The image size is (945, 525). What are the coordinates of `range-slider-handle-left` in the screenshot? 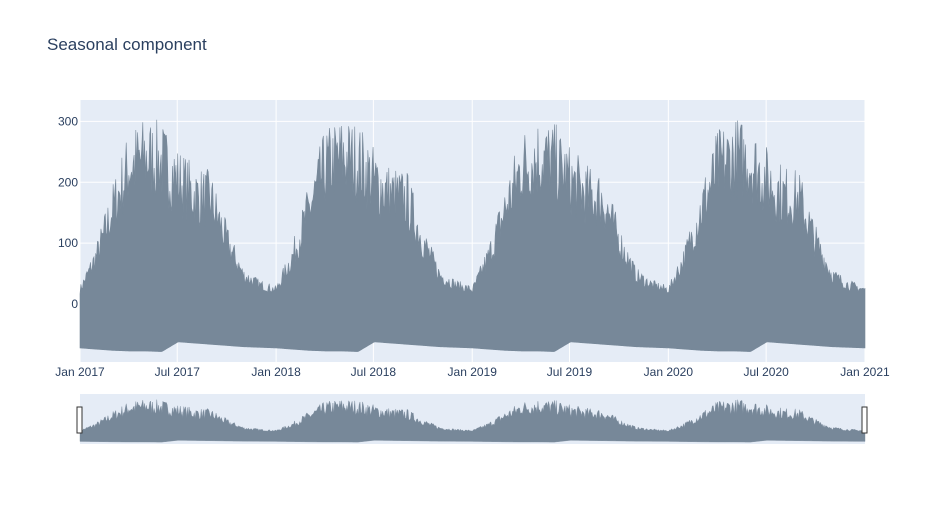 It's located at (79, 420).